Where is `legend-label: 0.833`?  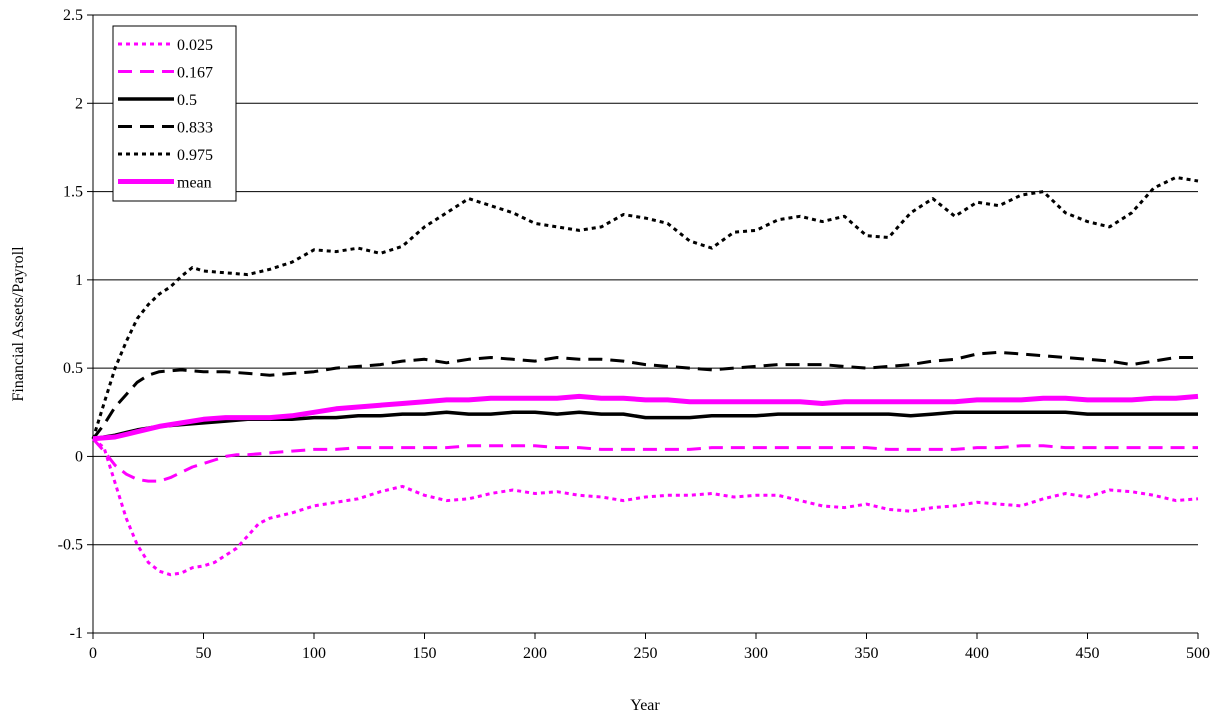
legend-label: 0.833 is located at coordinates (195, 128).